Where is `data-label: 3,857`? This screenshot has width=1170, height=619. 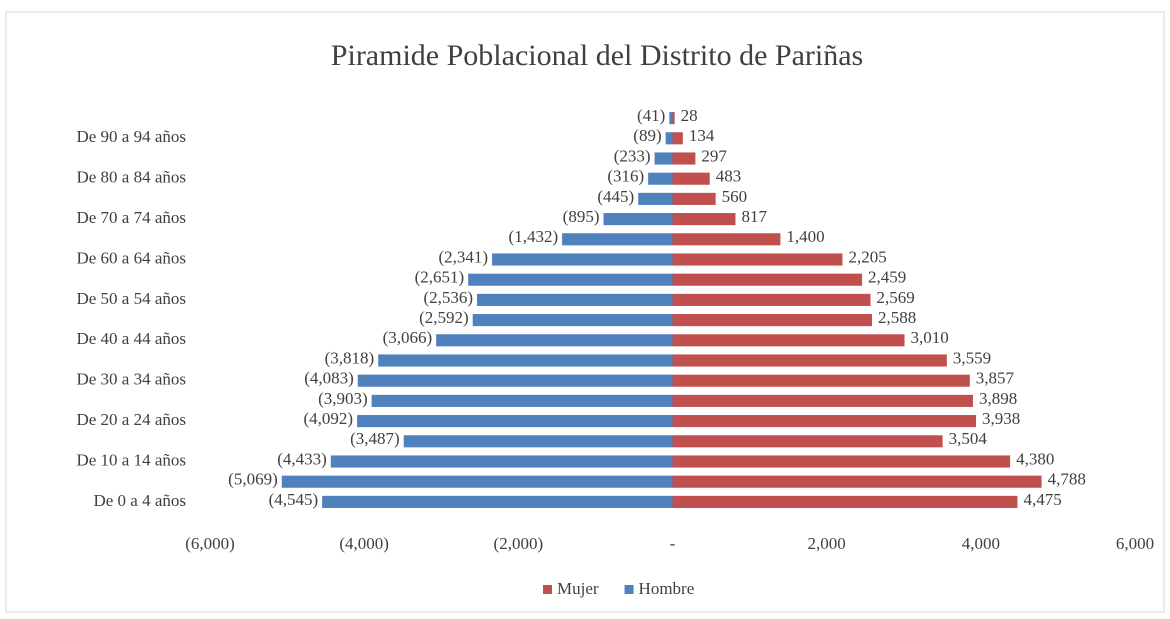
data-label: 3,857 is located at coordinates (995, 378).